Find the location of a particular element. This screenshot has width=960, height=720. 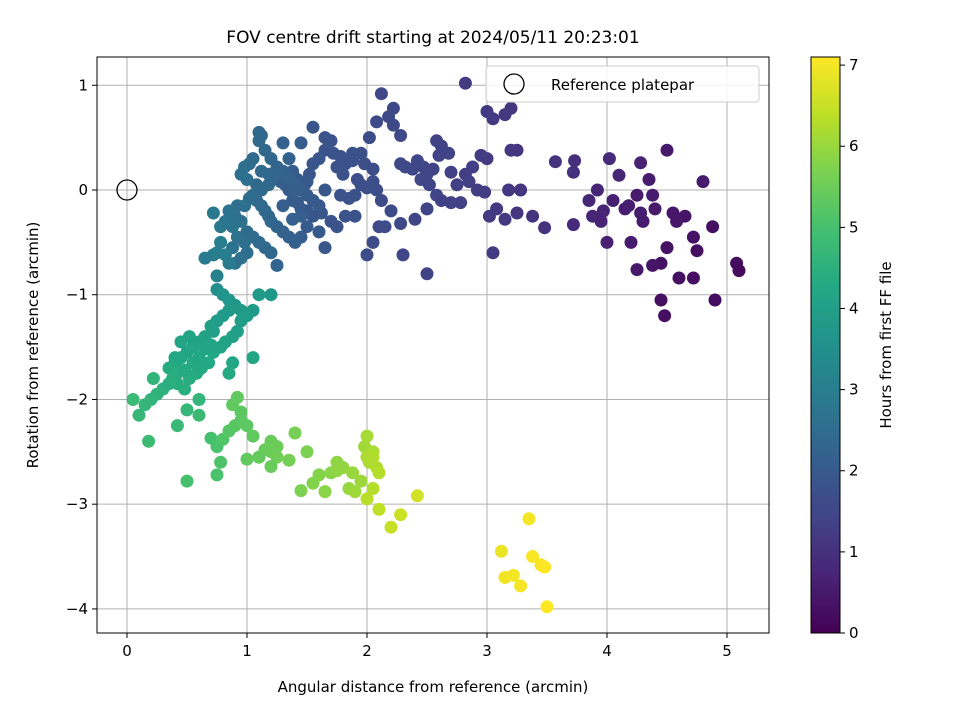

colorbar-tick-label: 2 is located at coordinates (854, 471).